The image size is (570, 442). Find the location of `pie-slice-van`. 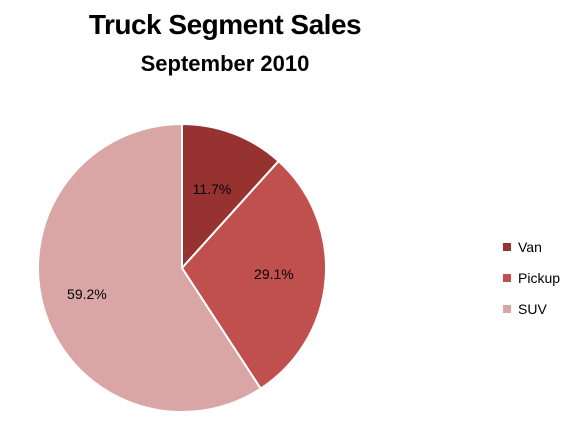

pie-slice-van is located at coordinates (230, 196).